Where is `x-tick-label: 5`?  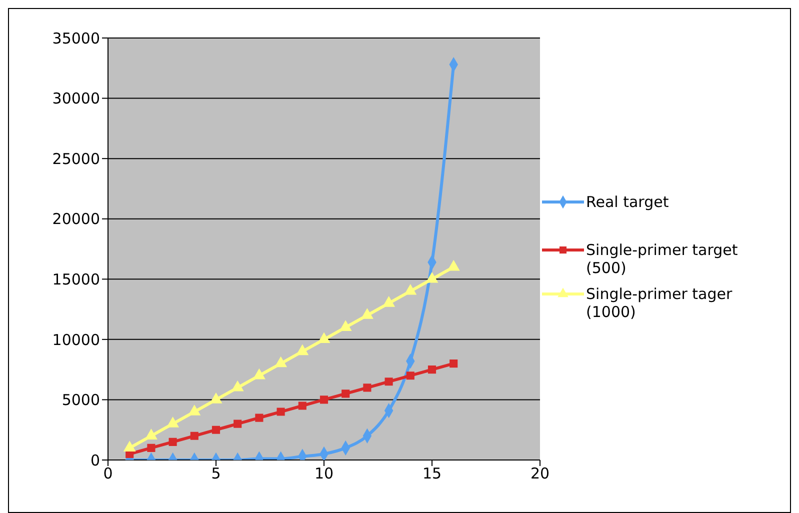 x-tick-label: 5 is located at coordinates (216, 473).